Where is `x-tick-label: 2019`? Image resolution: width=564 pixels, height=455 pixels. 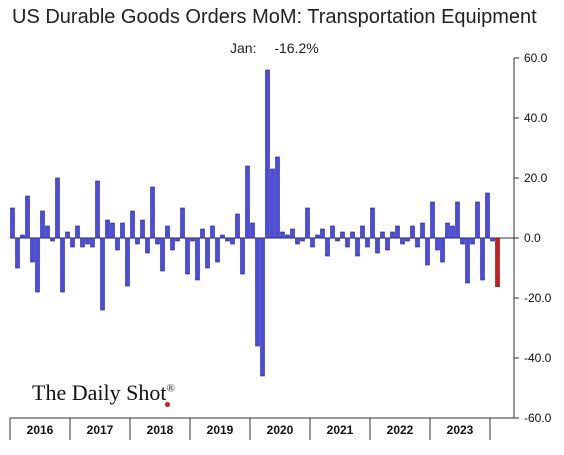 x-tick-label: 2019 is located at coordinates (220, 430).